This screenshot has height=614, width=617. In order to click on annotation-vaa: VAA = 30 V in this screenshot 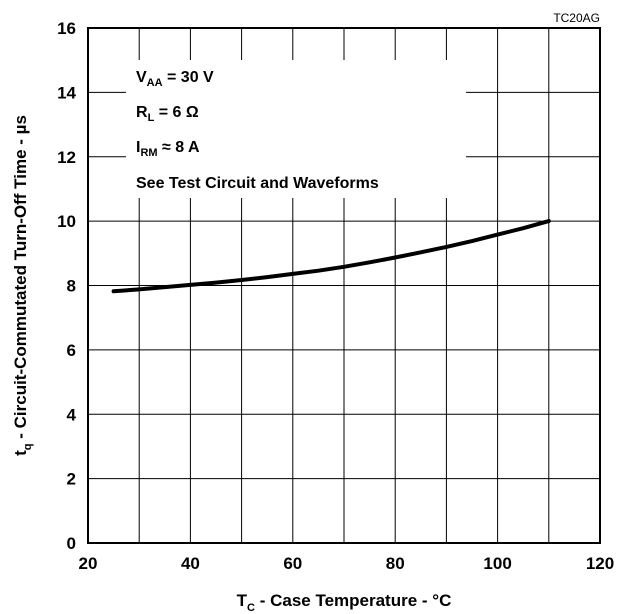, I will do `click(175, 79)`.